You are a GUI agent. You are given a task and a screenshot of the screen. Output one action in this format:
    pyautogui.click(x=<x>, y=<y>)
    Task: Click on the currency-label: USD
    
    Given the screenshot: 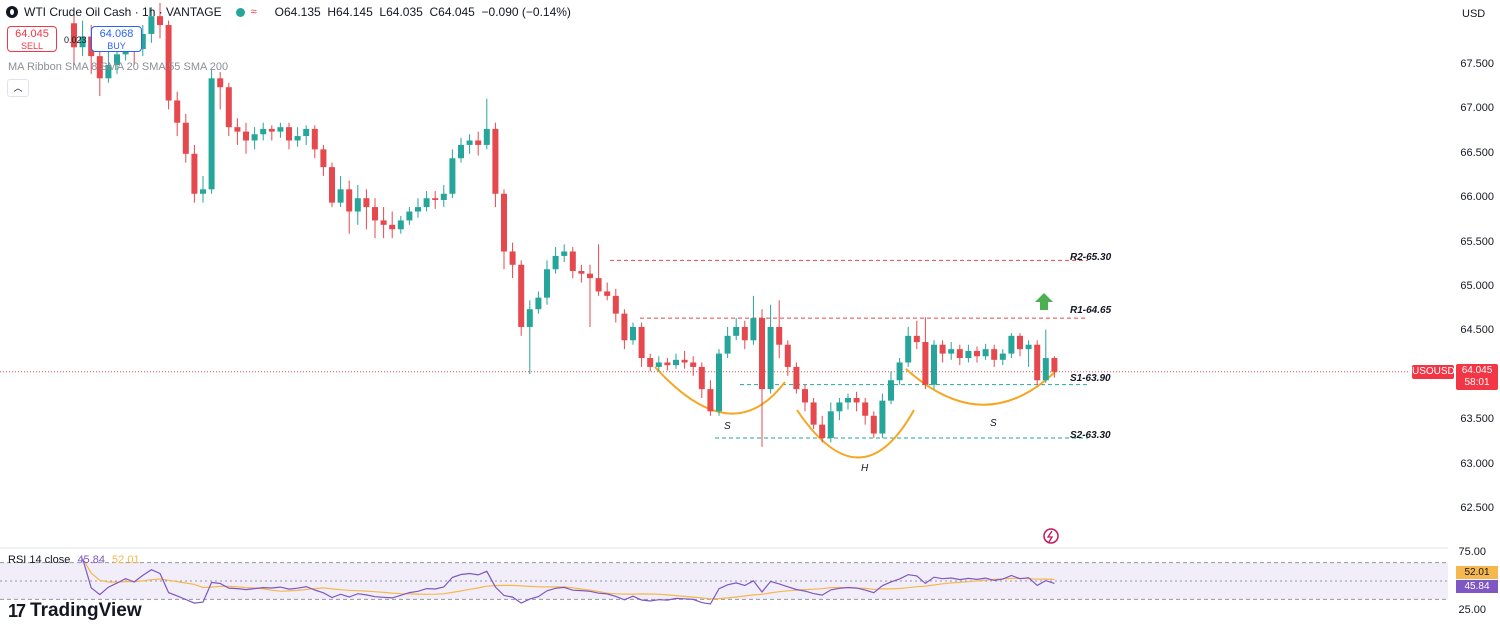 What is the action you would take?
    pyautogui.click(x=1474, y=14)
    